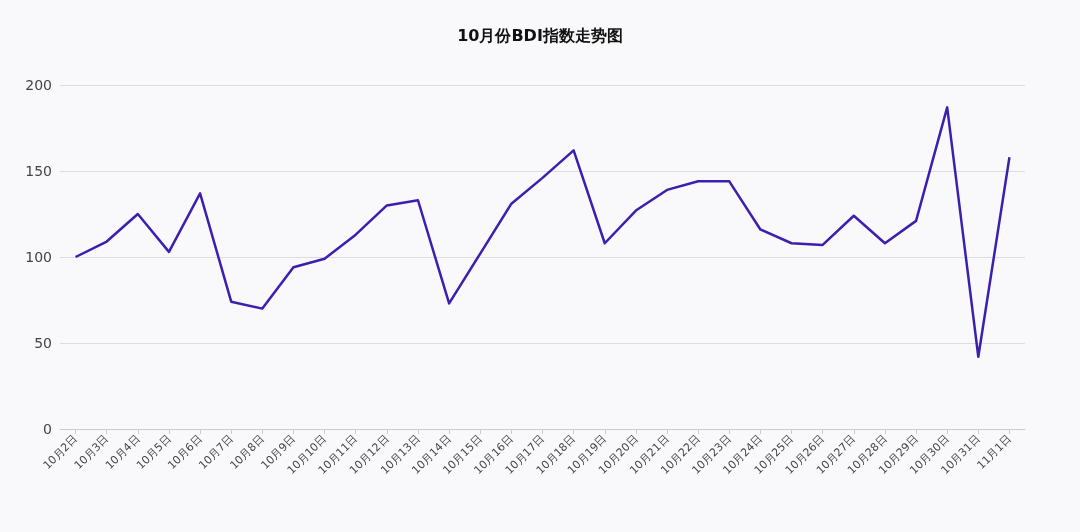  Describe the element at coordinates (38, 257) in the screenshot. I see `y-tick-label: 100` at that location.